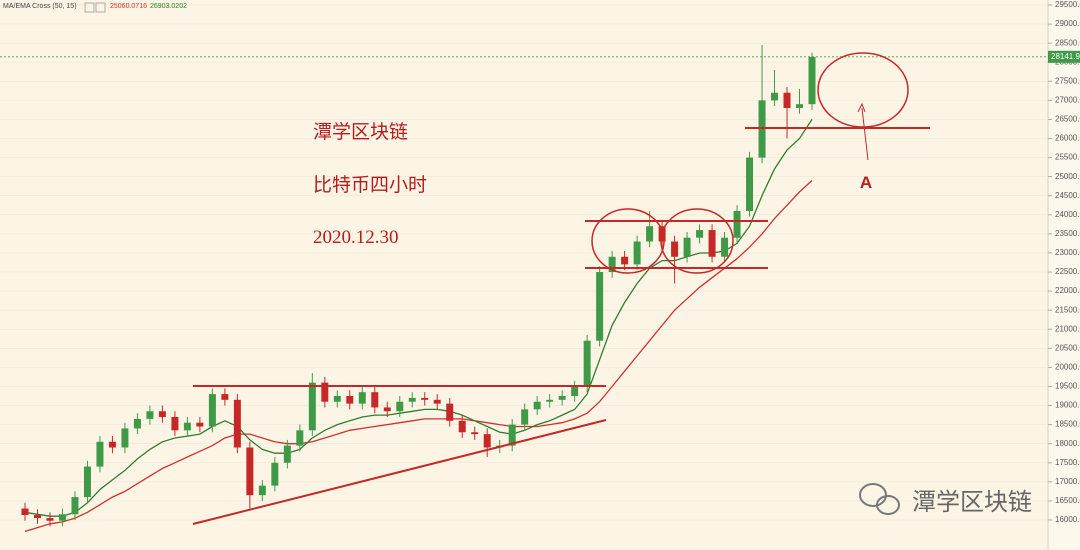  Describe the element at coordinates (861, 107) in the screenshot. I see `arrow-head` at that location.